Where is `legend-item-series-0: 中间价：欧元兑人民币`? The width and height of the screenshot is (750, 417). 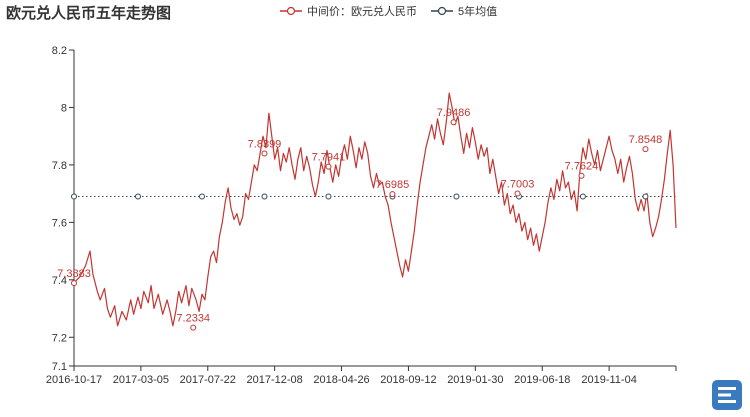 legend-item-series-0: 中间价：欧元兑人民币 is located at coordinates (348, 11).